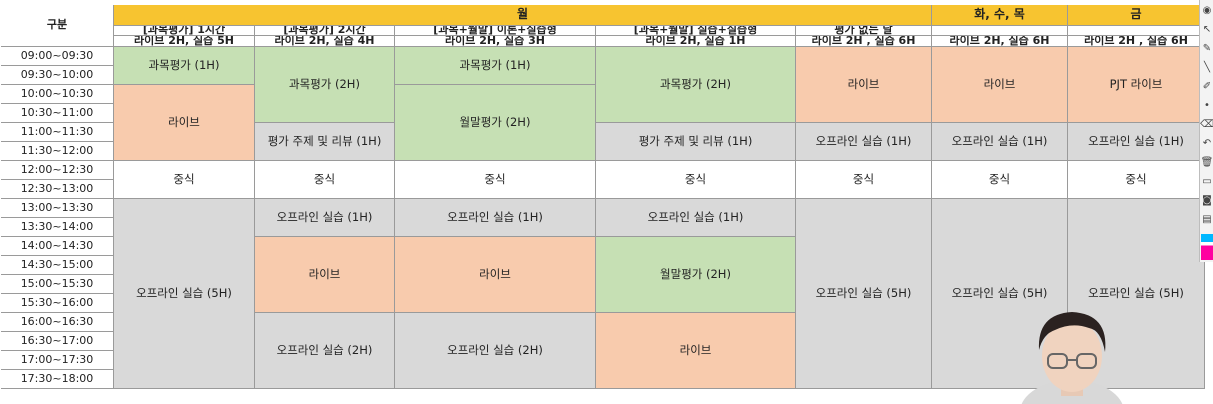  Describe the element at coordinates (57, 265) in the screenshot. I see `time-slot: 14:30~15:00` at that location.